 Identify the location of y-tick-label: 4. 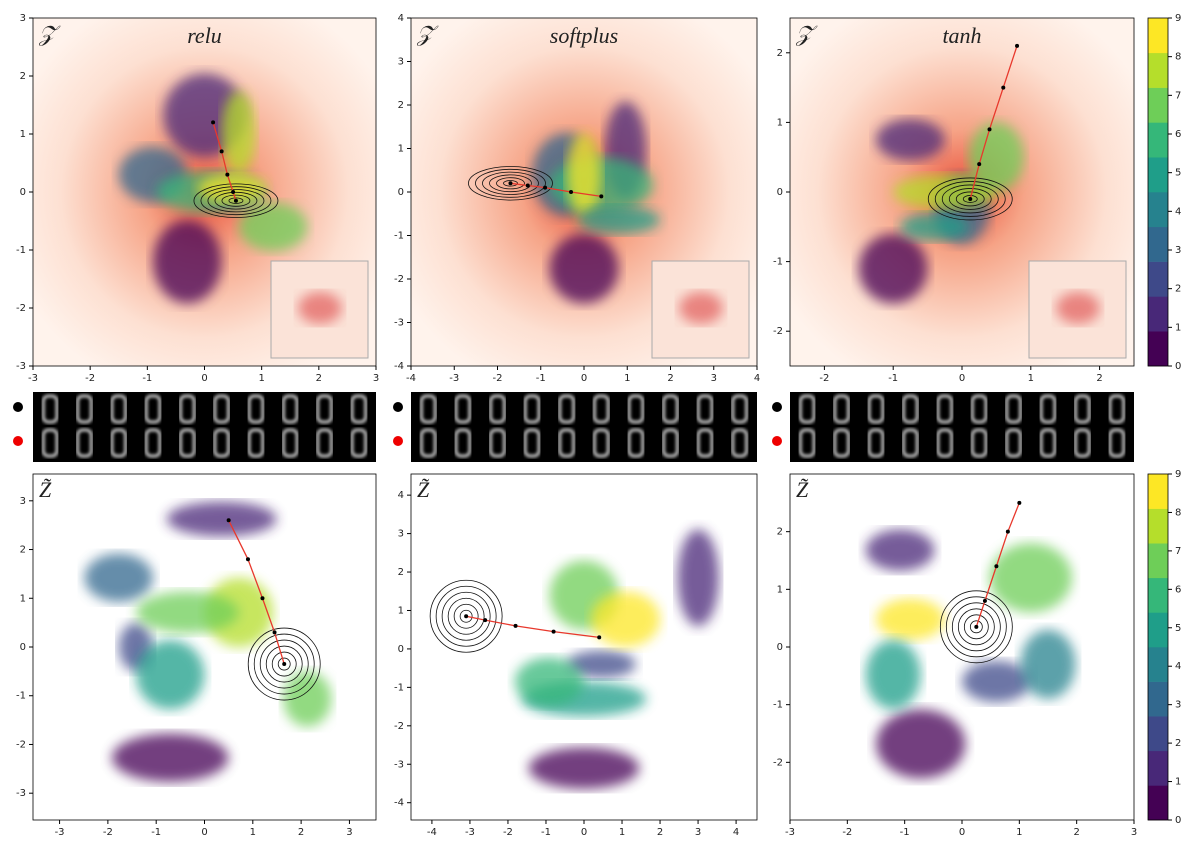
(401, 495).